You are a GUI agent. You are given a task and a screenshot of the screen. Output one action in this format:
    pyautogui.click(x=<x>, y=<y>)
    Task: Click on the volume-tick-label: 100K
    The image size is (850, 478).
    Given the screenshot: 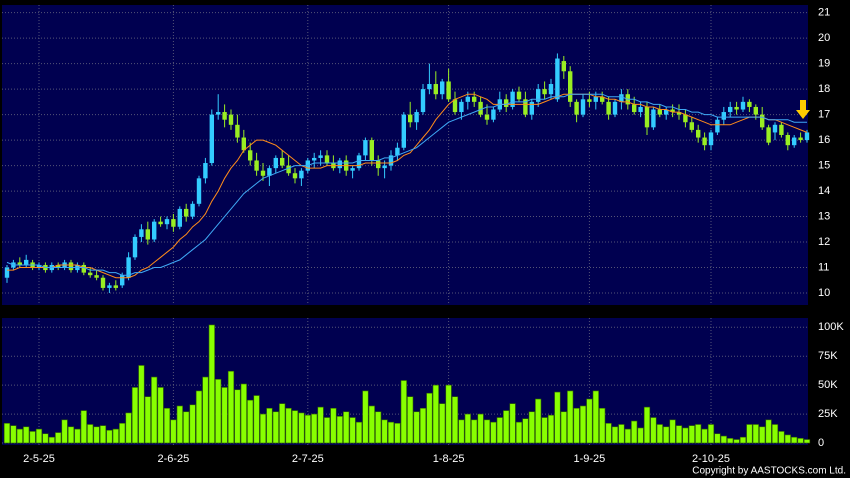 What is the action you would take?
    pyautogui.click(x=831, y=327)
    